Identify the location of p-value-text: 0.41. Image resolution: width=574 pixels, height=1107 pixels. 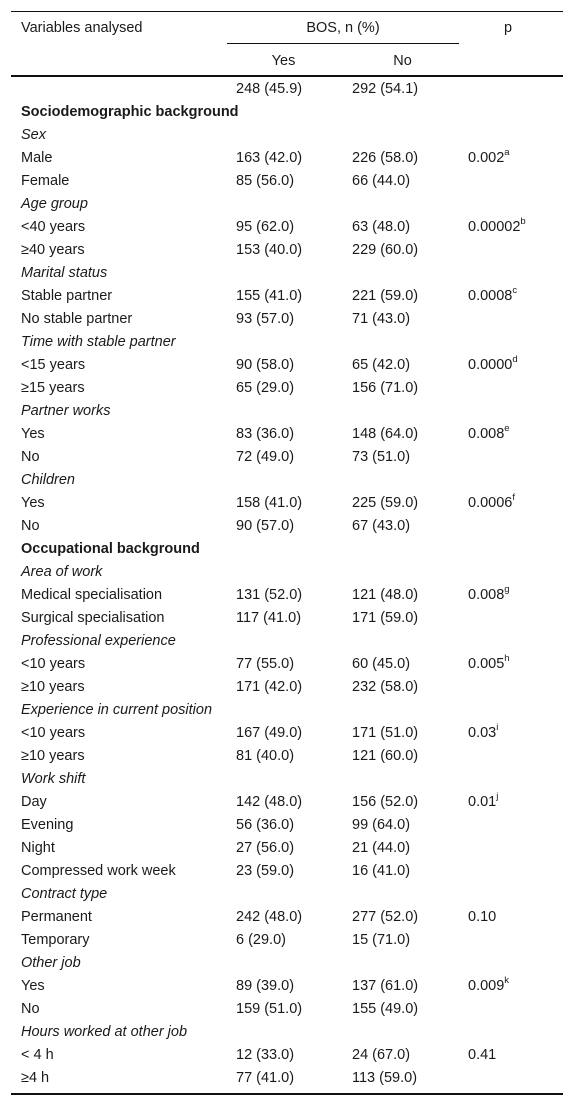
(482, 1055).